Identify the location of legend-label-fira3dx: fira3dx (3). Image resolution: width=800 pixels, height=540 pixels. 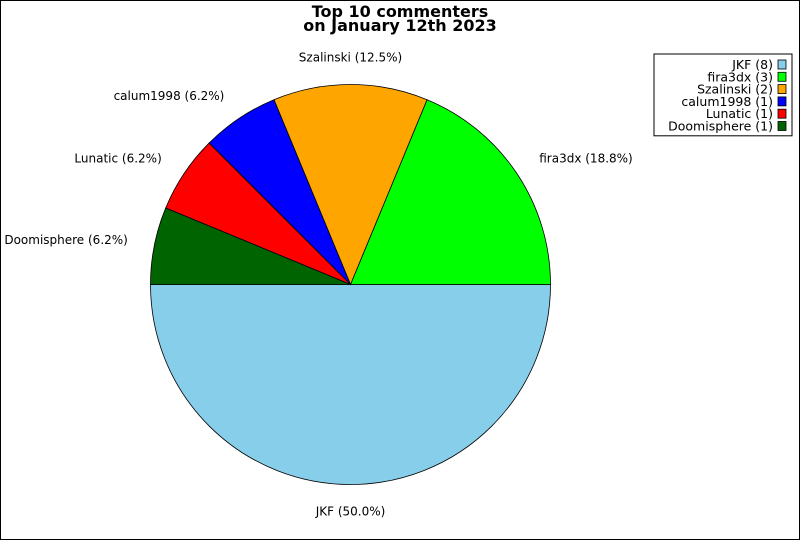
(740, 76).